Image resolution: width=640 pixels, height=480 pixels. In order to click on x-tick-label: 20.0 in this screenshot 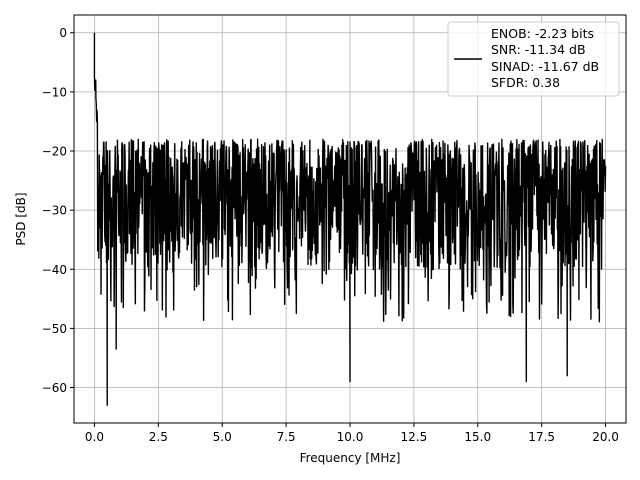, I will do `click(605, 437)`.